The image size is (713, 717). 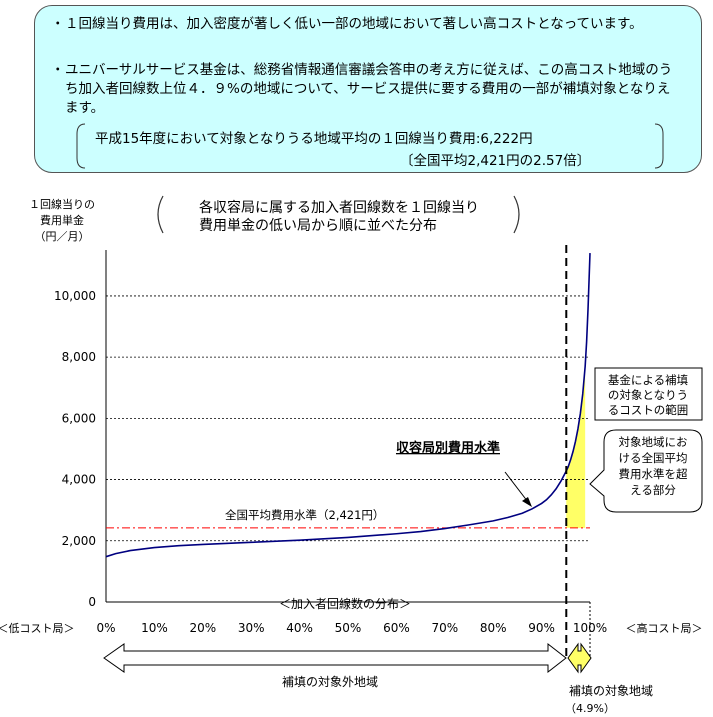 I want to click on target-region-label: 補填の対象地域, so click(x=611, y=691).